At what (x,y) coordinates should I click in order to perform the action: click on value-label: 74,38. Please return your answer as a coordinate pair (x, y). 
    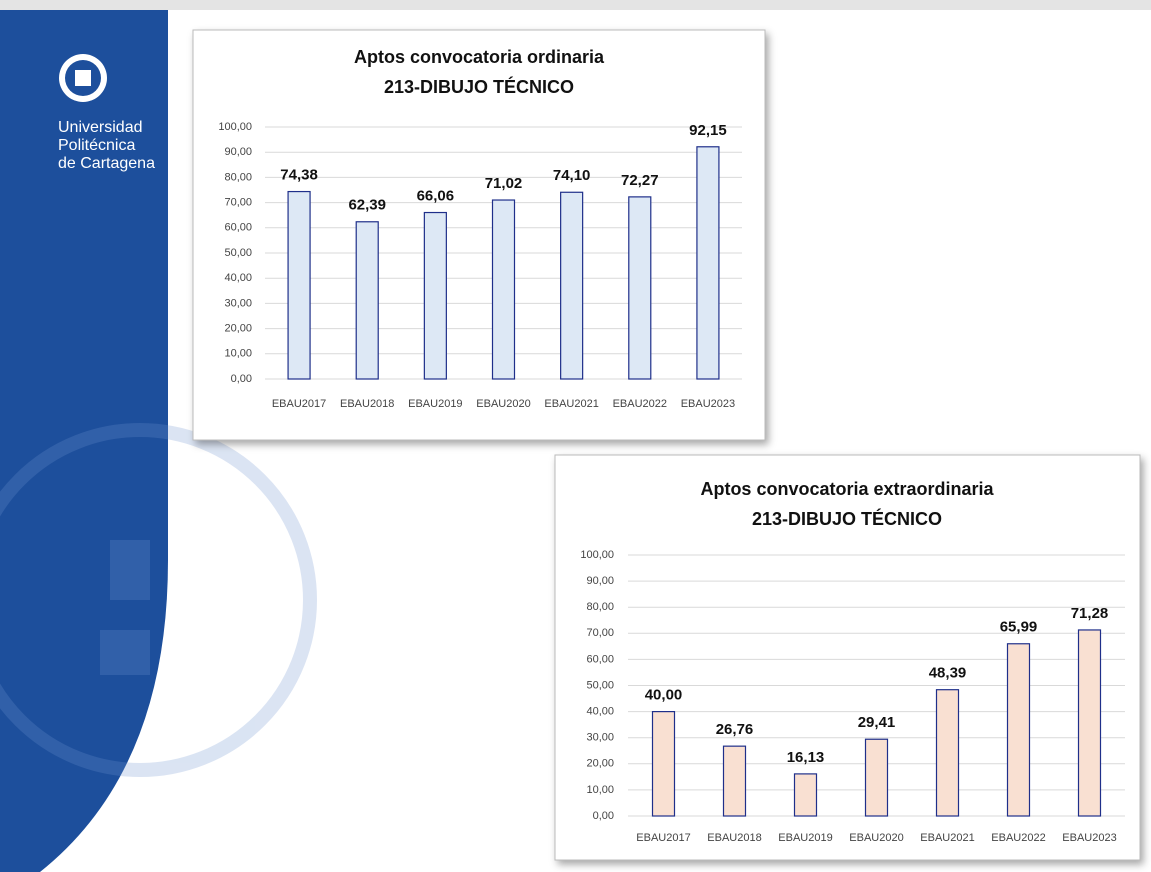
    Looking at the image, I should click on (299, 175).